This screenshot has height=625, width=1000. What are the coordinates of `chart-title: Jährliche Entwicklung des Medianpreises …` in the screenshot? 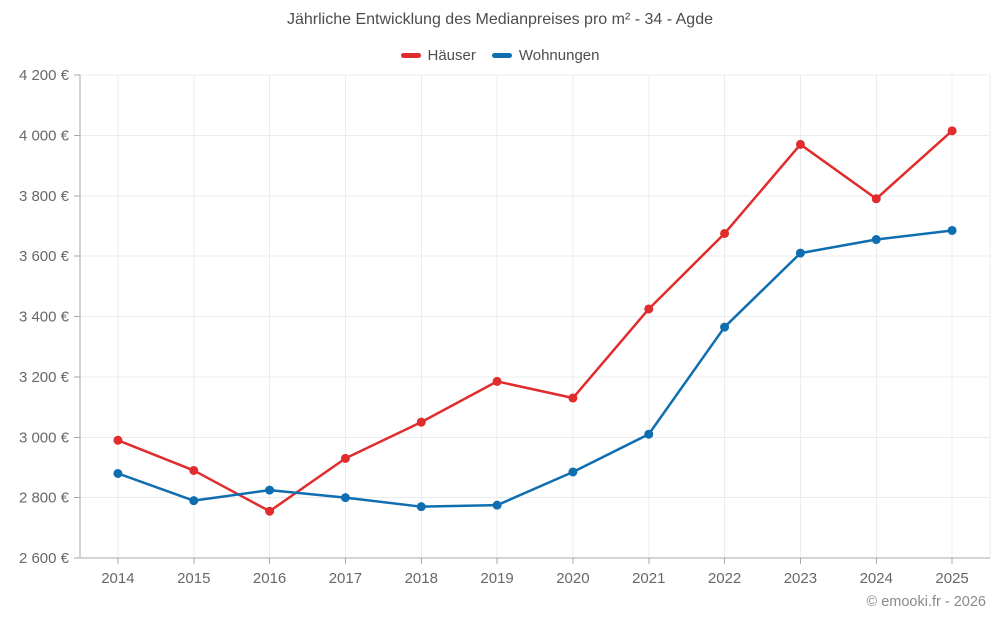 It's located at (500, 19).